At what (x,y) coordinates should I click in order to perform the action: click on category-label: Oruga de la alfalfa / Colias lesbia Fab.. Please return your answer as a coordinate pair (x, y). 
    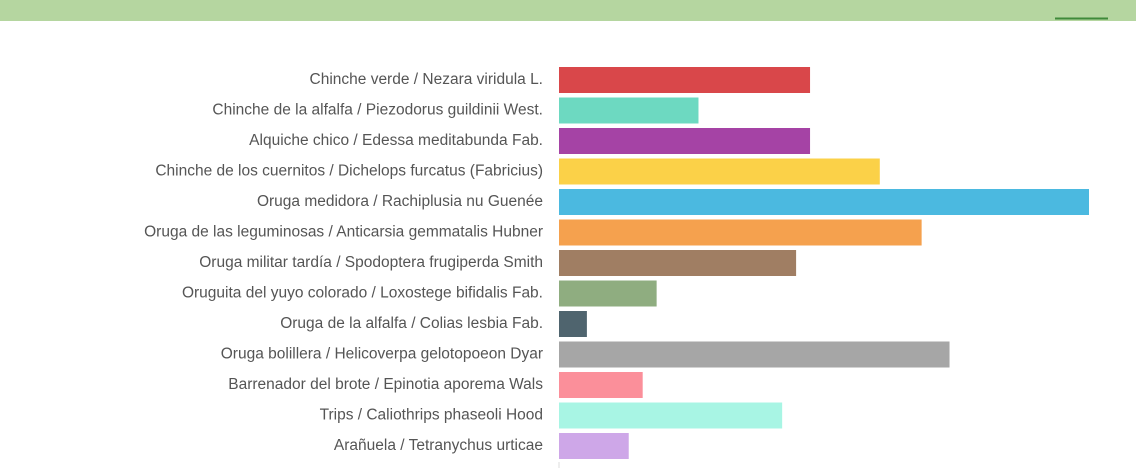
    Looking at the image, I should click on (411, 323).